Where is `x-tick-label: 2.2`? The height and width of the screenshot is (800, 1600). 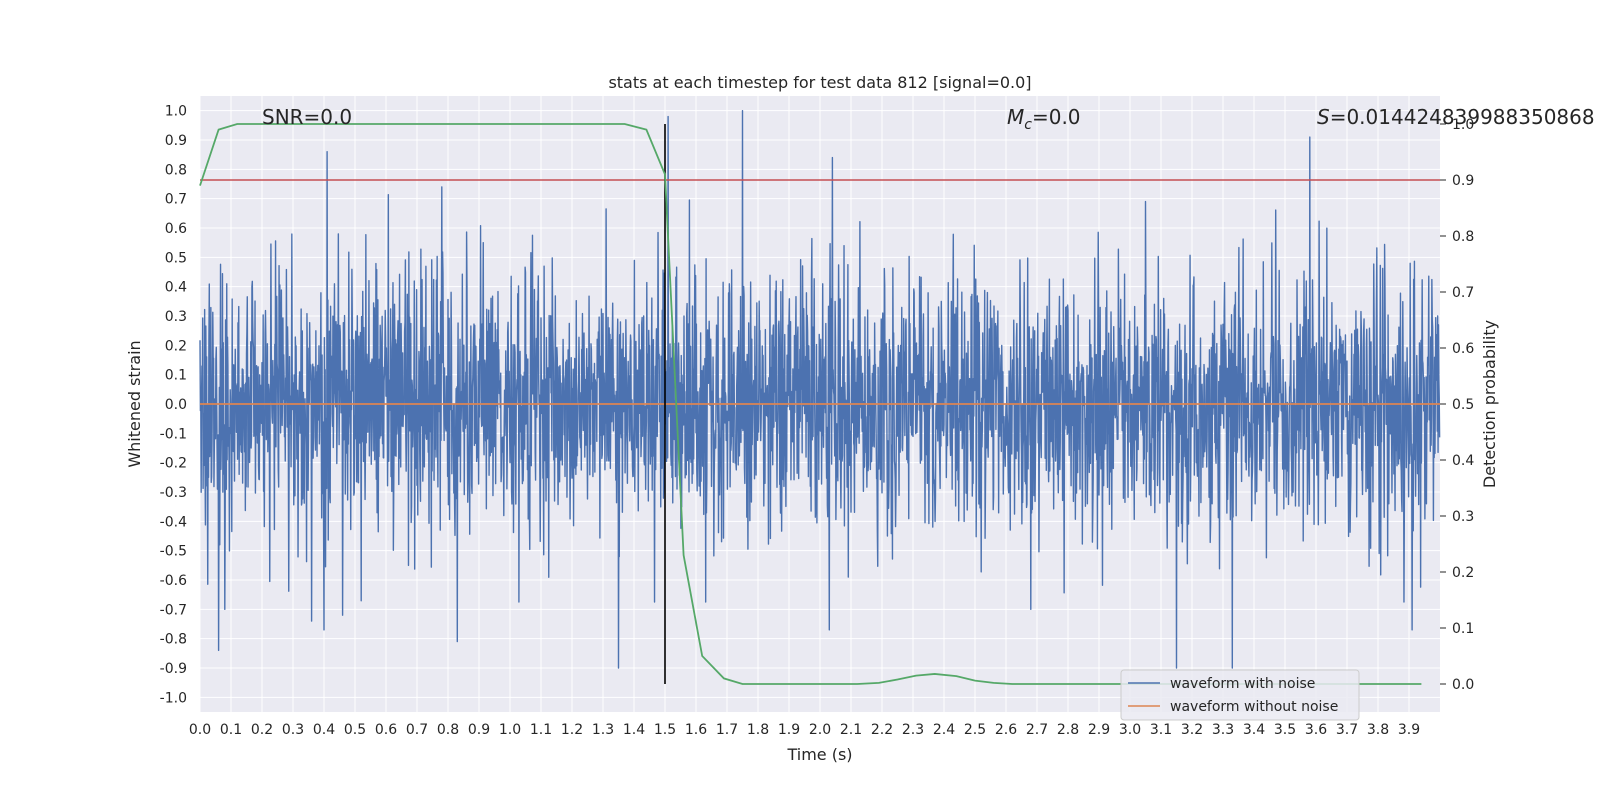 x-tick-label: 2.2 is located at coordinates (882, 730).